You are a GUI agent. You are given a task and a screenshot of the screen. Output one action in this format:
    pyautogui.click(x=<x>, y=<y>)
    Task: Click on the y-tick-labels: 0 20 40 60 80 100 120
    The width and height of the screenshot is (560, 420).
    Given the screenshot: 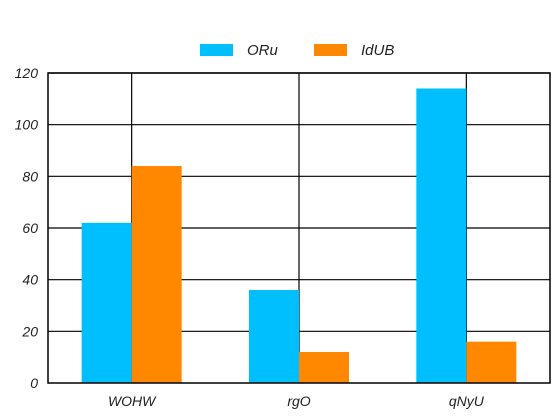 What is the action you would take?
    pyautogui.click(x=27, y=228)
    